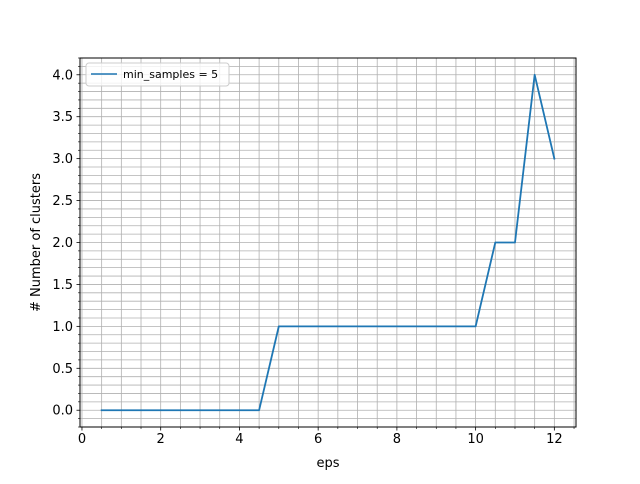  I want to click on x-tick-label: 4, so click(239, 439).